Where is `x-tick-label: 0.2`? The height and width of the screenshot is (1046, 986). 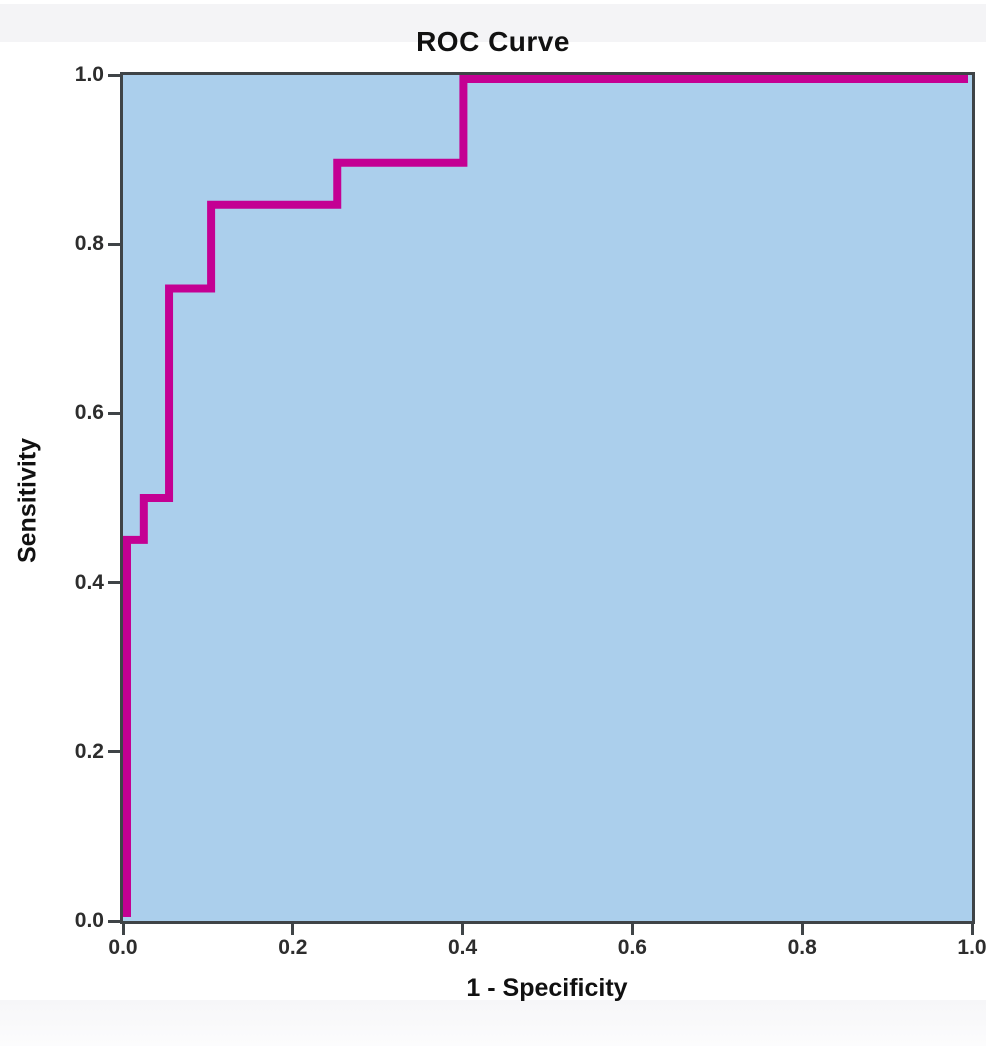
x-tick-label: 0.2 is located at coordinates (293, 947).